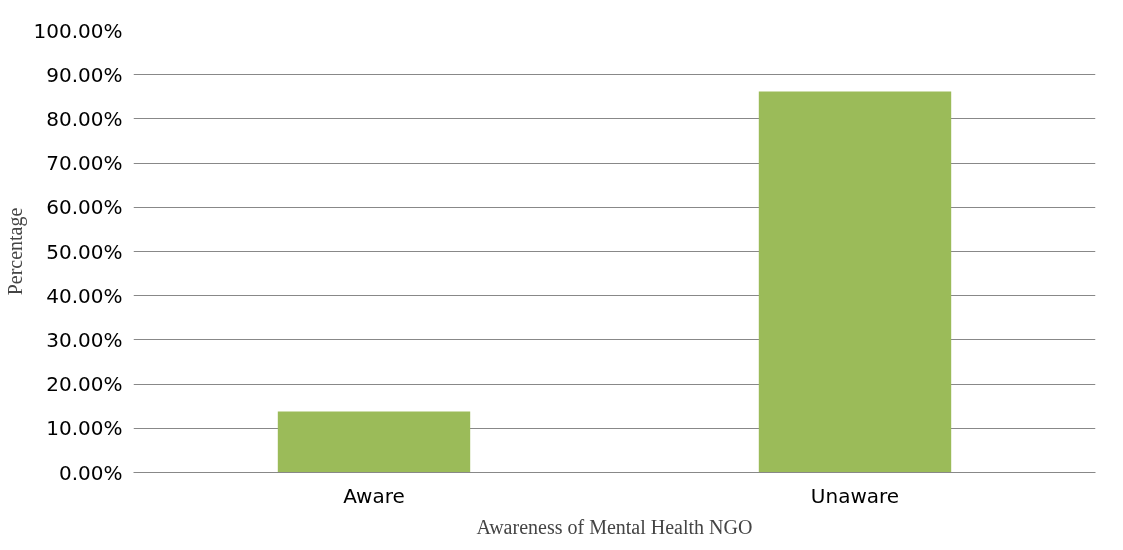  I want to click on y-tick-label: 50.00%, so click(84, 251).